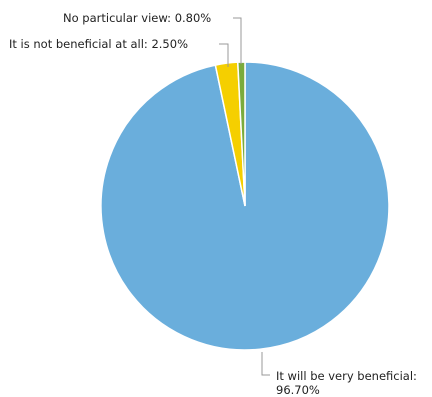  I want to click on label-no-view: No particular view: 0.80%, so click(137, 18).